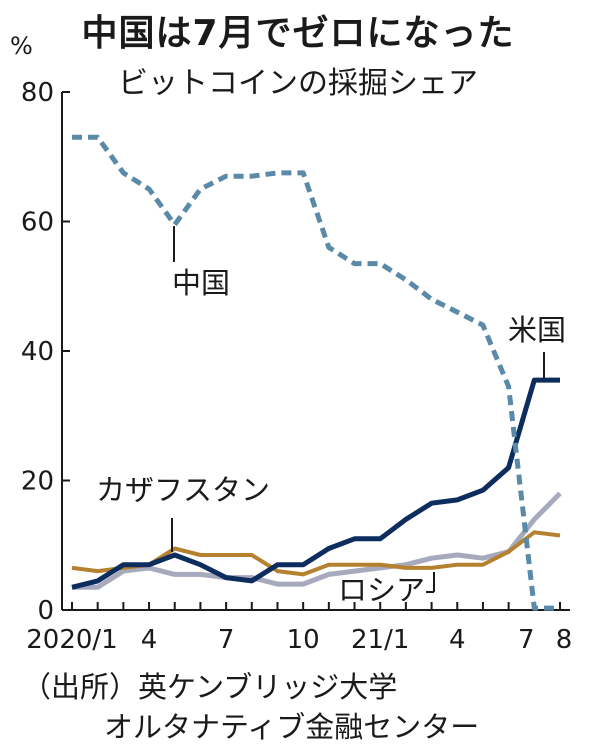 This screenshot has width=596, height=756. What do you see at coordinates (37, 223) in the screenshot?
I see `y-tick-label: 60` at bounding box center [37, 223].